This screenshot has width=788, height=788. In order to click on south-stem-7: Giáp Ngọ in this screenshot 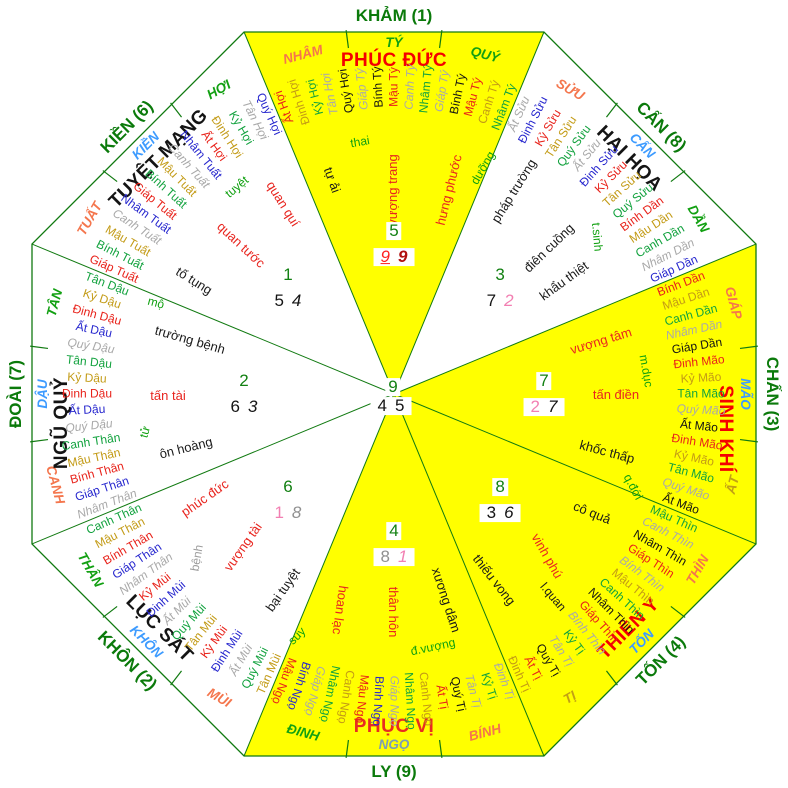, I will do `click(394, 701)`.